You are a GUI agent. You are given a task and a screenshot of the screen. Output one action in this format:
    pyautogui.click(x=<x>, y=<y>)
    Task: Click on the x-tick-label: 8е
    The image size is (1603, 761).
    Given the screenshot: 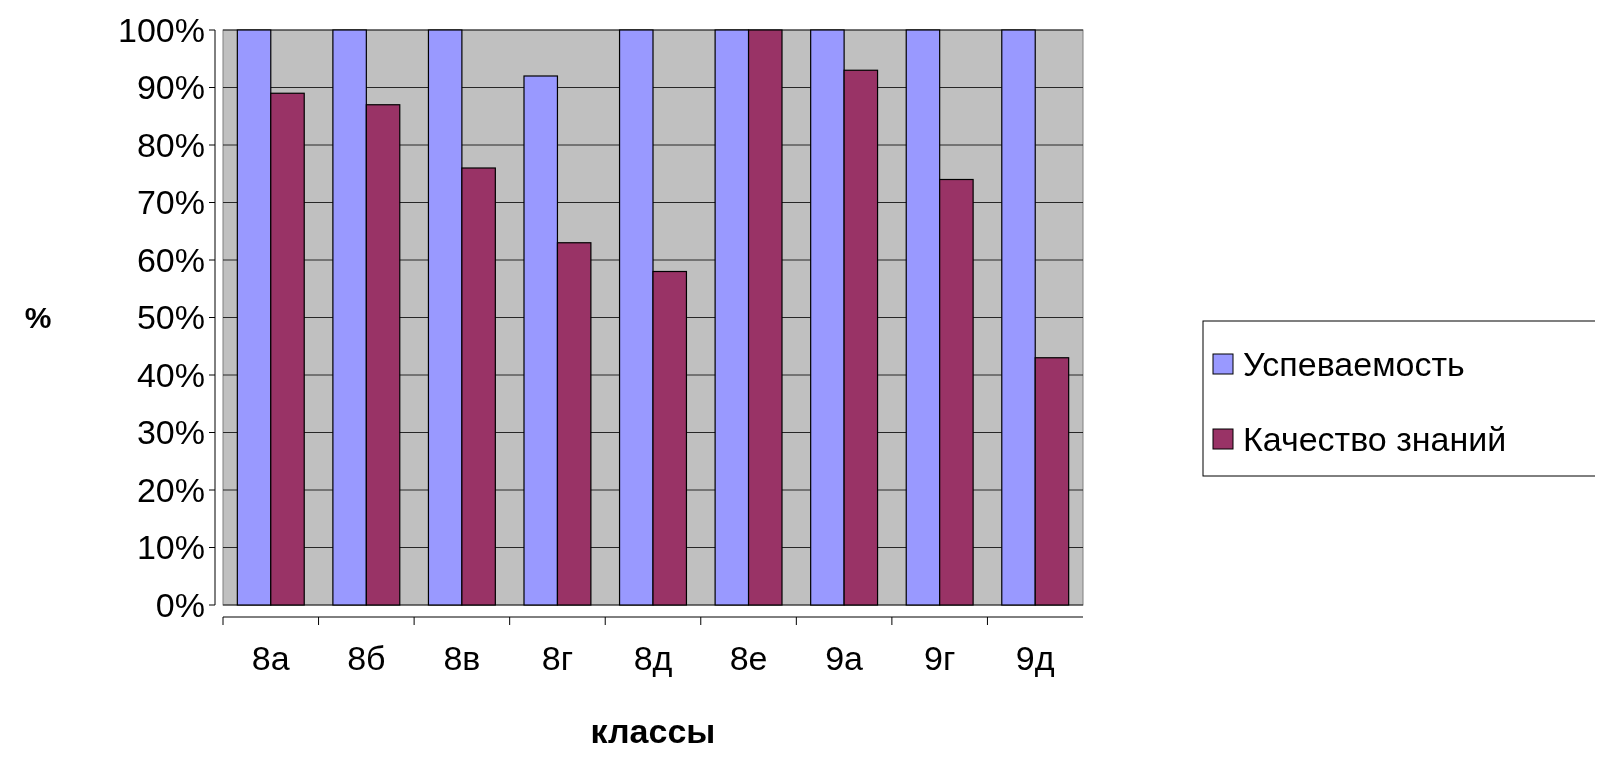 What is the action you would take?
    pyautogui.click(x=748, y=658)
    